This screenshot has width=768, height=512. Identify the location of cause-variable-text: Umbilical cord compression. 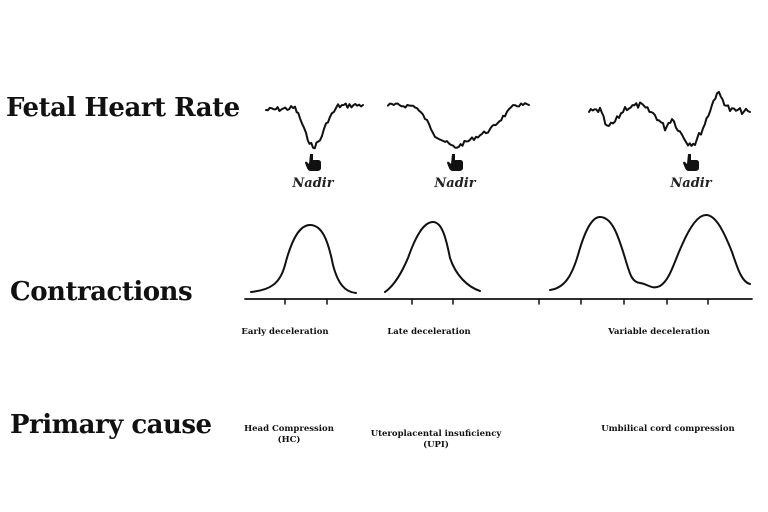
(668, 429).